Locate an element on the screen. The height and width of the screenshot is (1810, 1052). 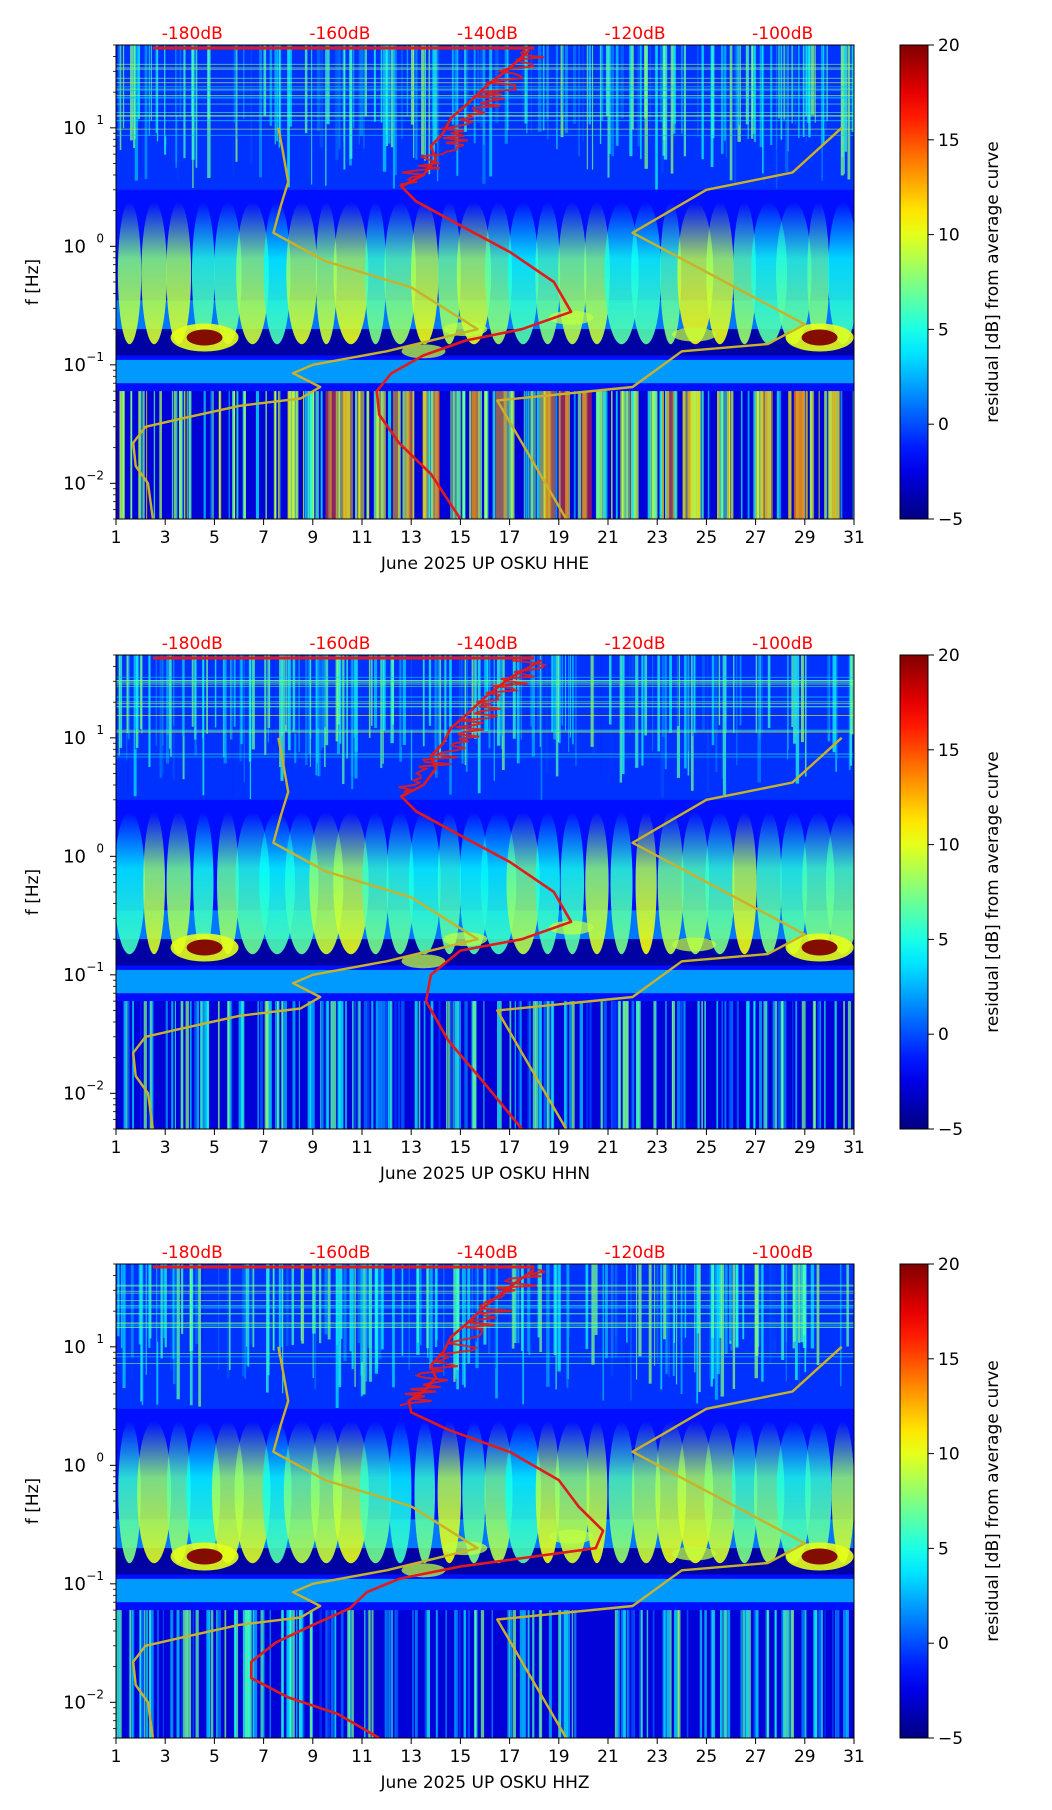
top-db-label: -100dB is located at coordinates (782, 34).